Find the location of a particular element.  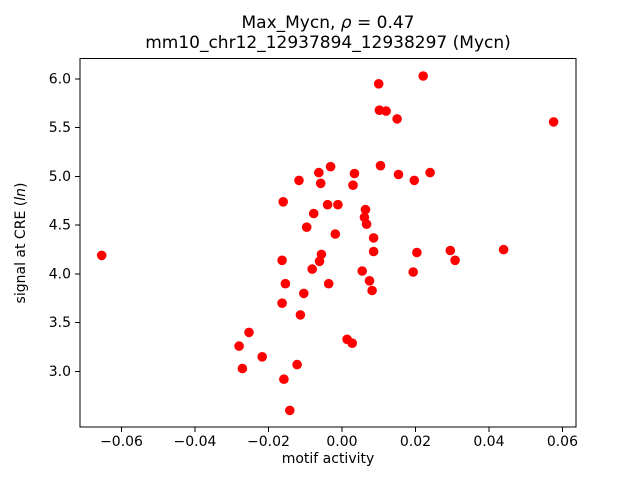

y-tick-label: 3.0 is located at coordinates (60, 372).